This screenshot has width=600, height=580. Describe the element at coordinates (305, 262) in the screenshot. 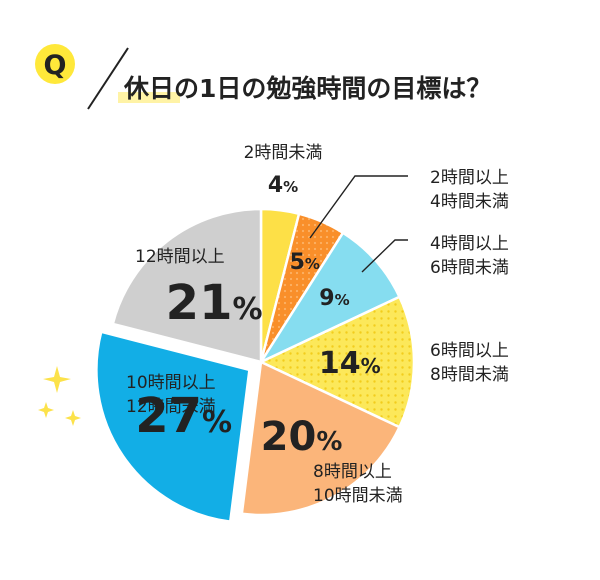

I see `slice-percent-label: 5%` at that location.